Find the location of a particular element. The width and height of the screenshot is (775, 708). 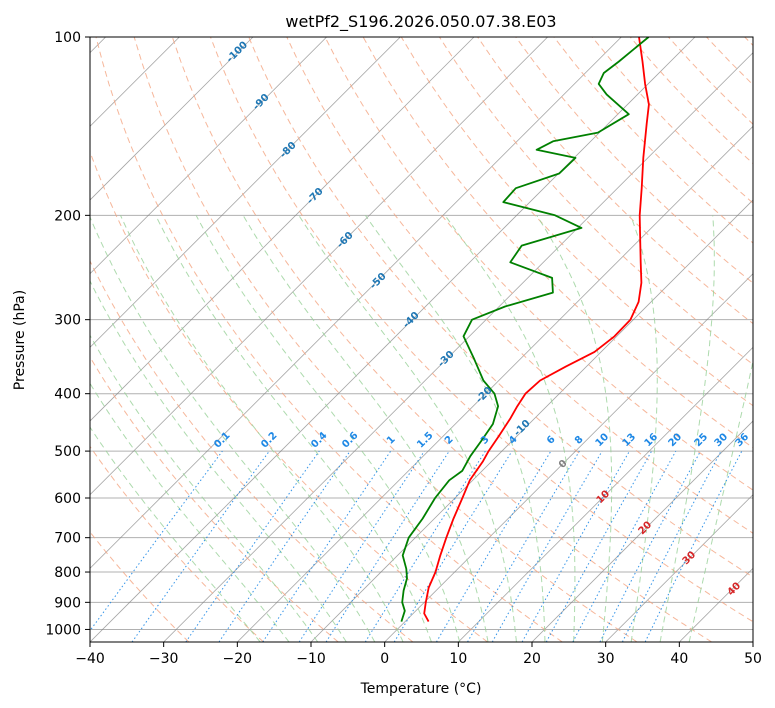

dry-adiabat--20 is located at coordinates (177, 543).